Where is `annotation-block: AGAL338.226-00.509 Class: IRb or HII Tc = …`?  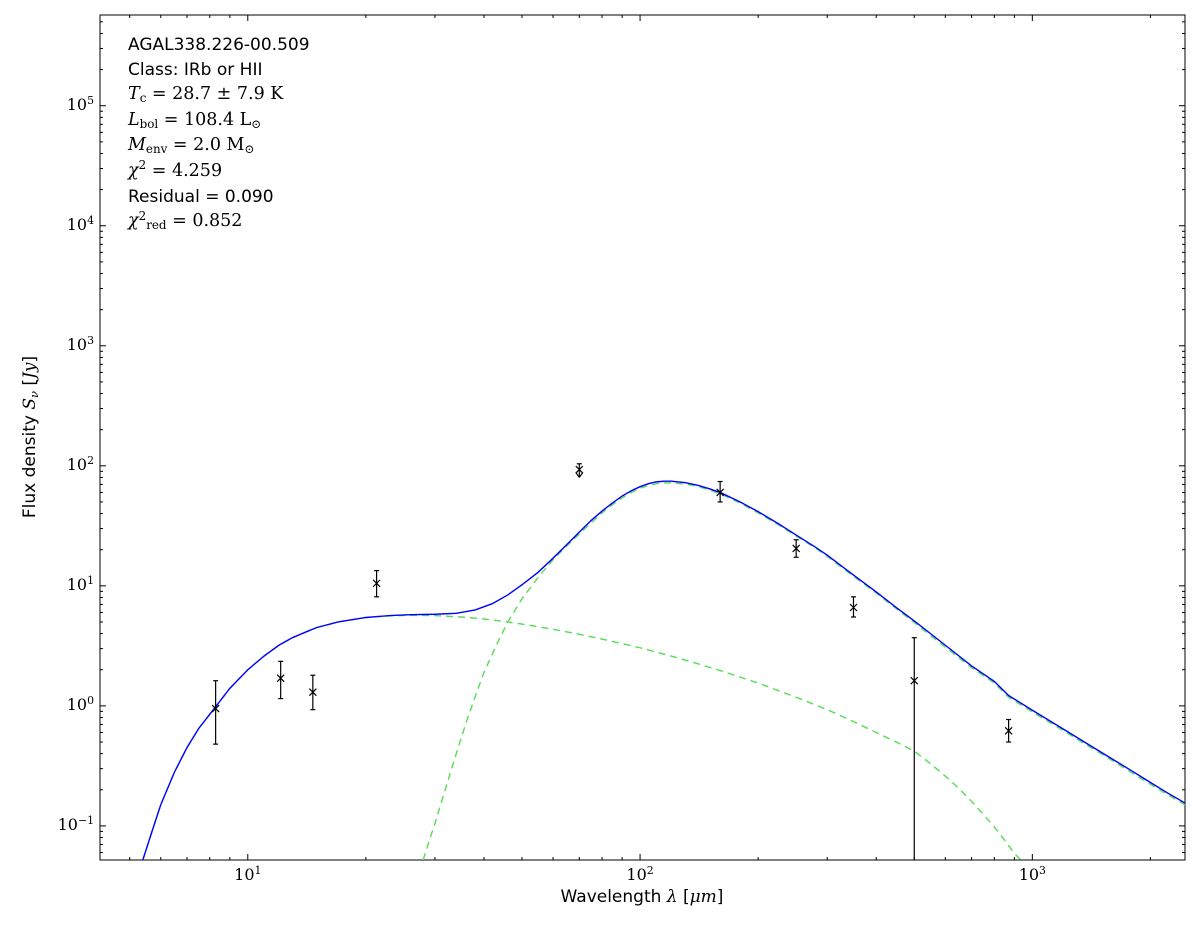
annotation-block: AGAL338.226-00.509 Class: IRb or HII Tc = … is located at coordinates (219, 134).